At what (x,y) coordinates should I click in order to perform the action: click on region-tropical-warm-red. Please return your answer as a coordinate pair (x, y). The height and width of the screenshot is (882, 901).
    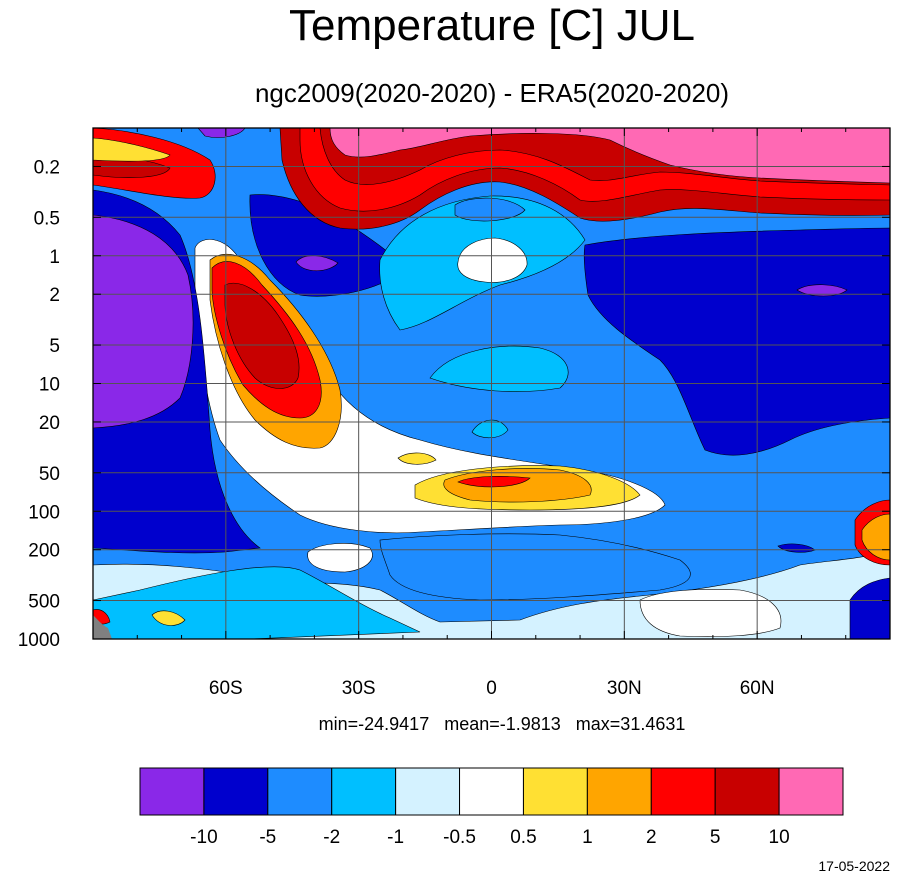
    Looking at the image, I should click on (494, 482).